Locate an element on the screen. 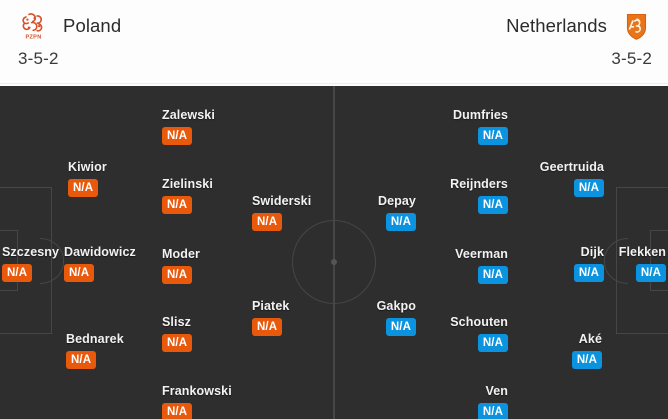 The height and width of the screenshot is (419, 668). away-formation: 3-5-2 is located at coordinates (631, 58).